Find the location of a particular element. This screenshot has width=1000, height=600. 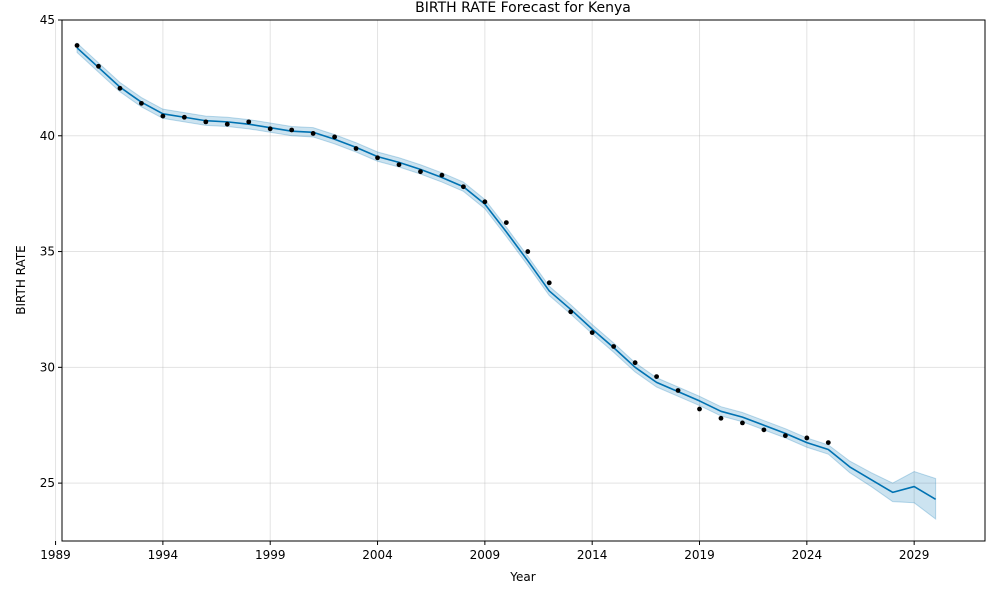

x-tick-label: 1999 is located at coordinates (270, 555).